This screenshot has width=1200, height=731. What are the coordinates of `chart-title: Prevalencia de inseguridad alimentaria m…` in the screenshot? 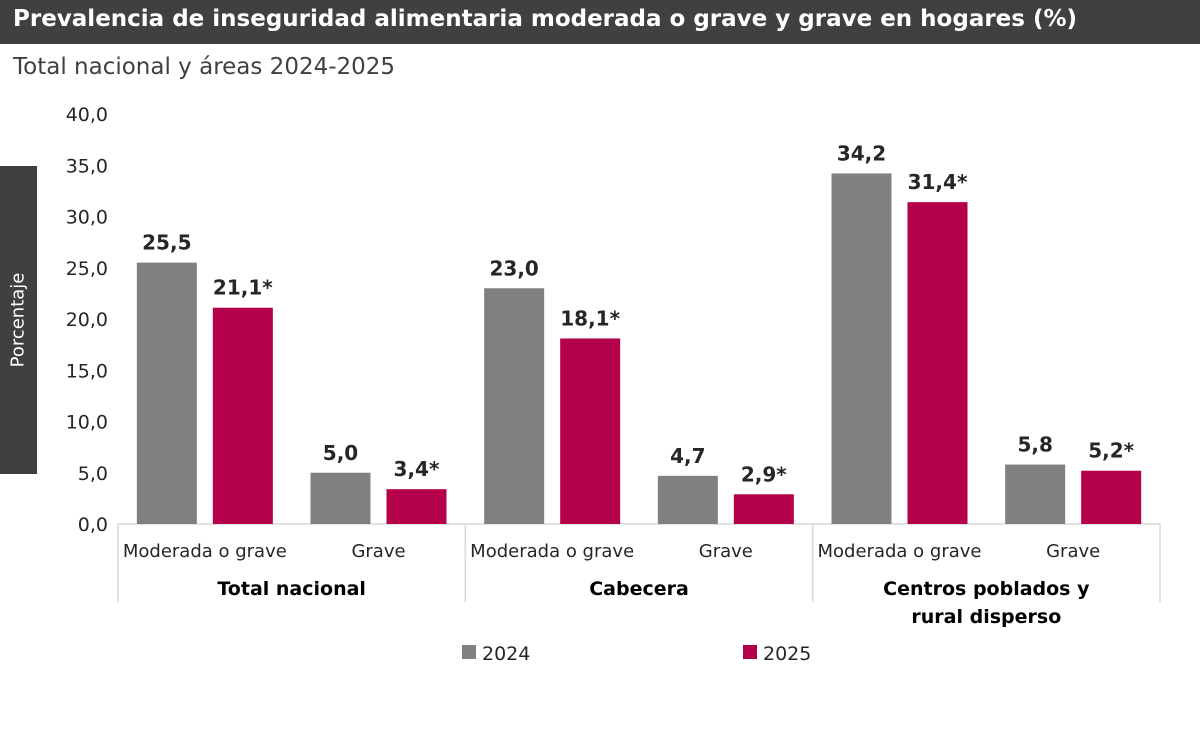 It's located at (600, 22).